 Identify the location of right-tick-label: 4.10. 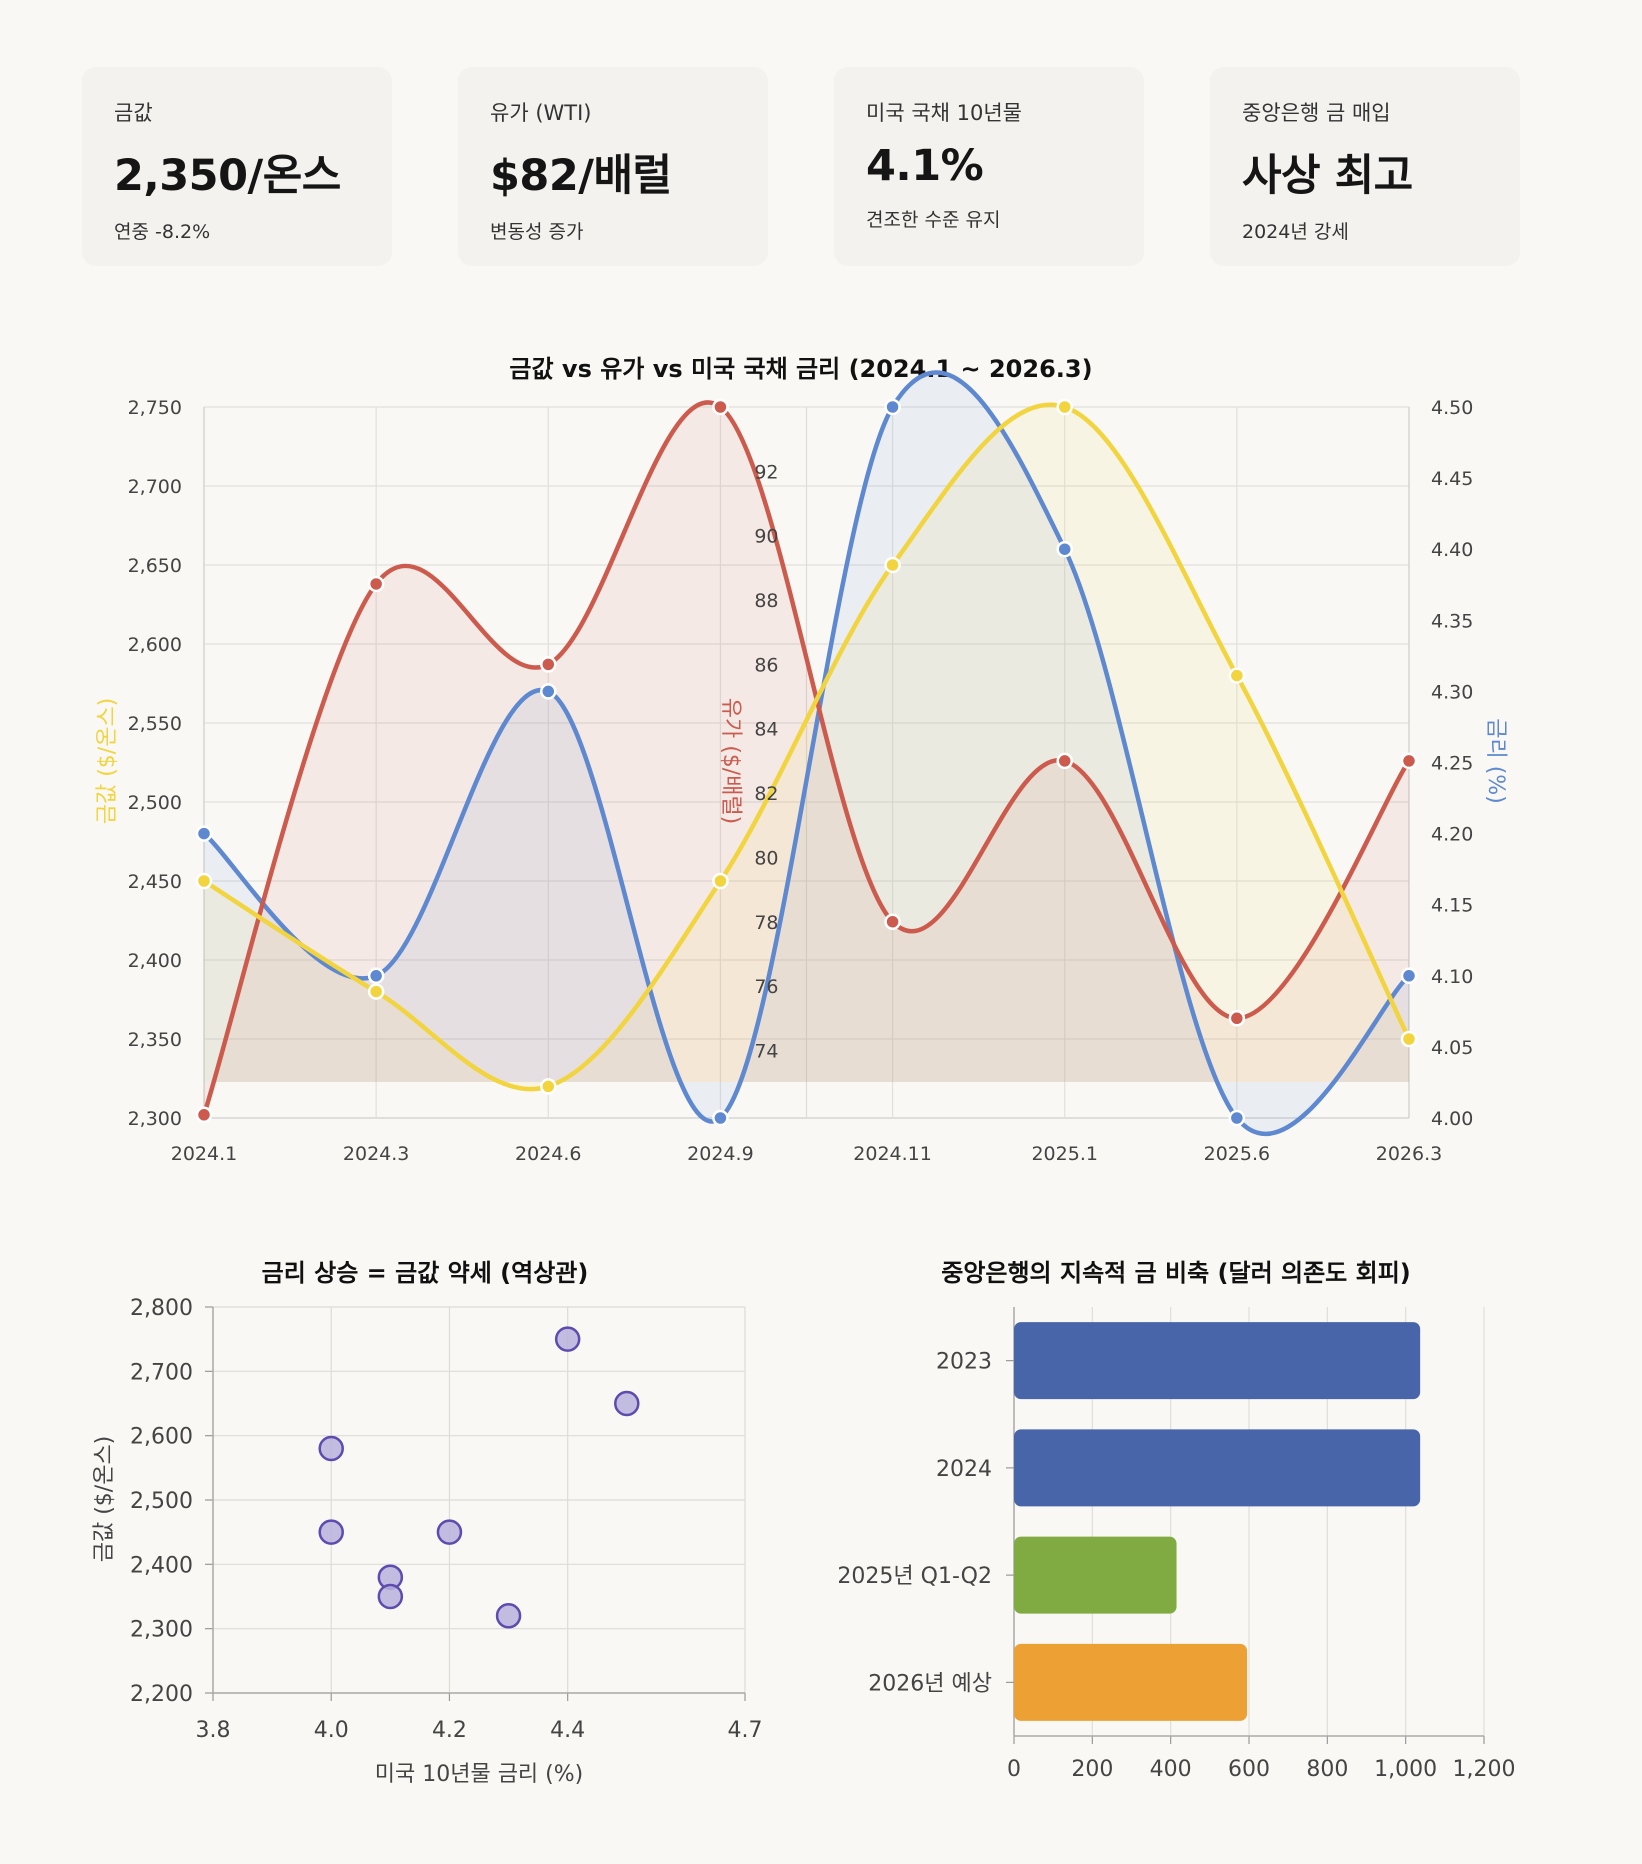
(1452, 977).